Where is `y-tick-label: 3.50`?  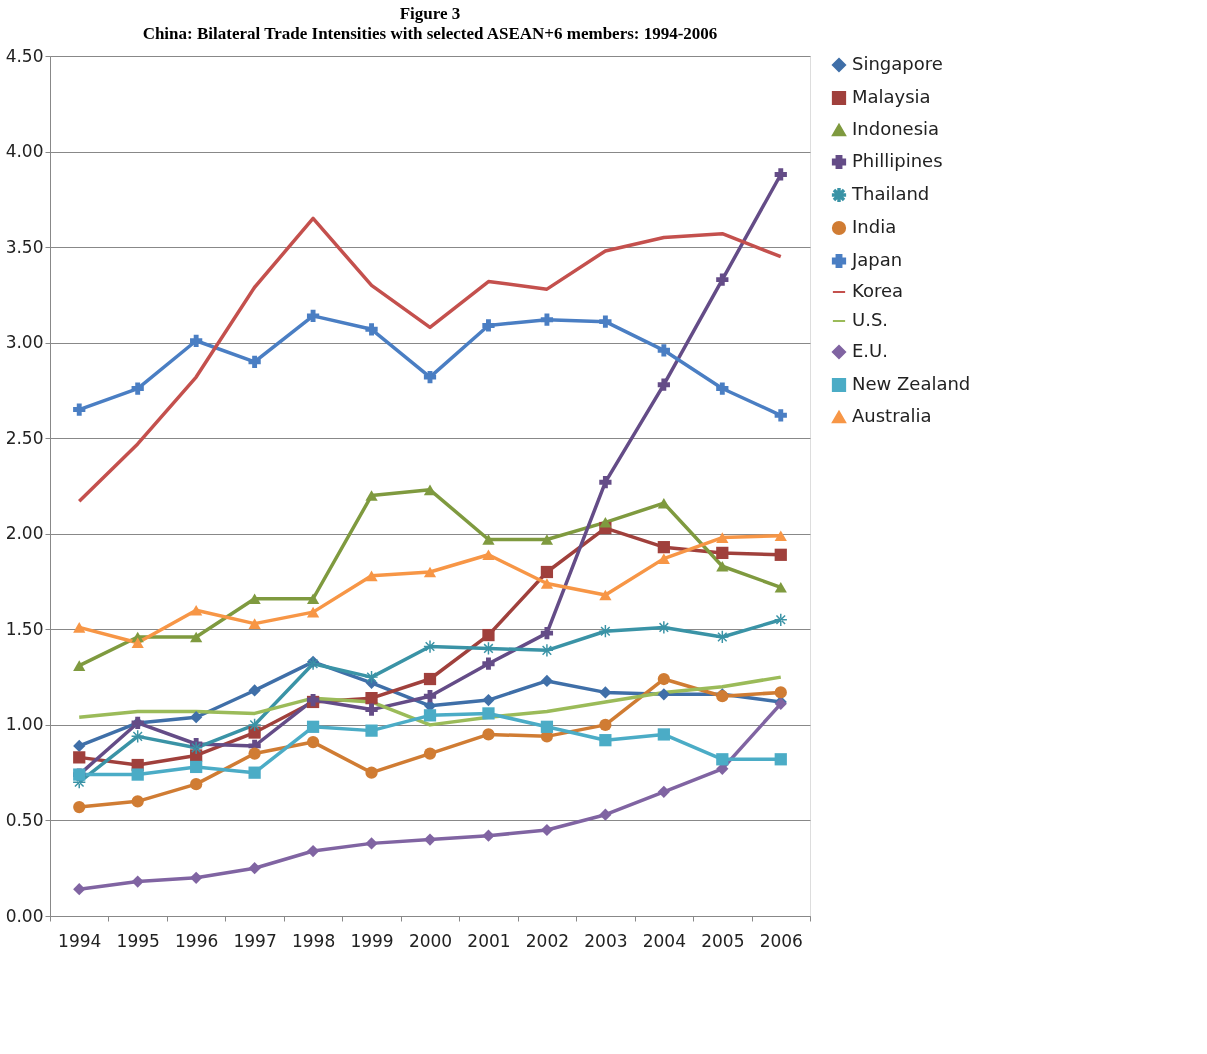 y-tick-label: 3.50 is located at coordinates (24, 246).